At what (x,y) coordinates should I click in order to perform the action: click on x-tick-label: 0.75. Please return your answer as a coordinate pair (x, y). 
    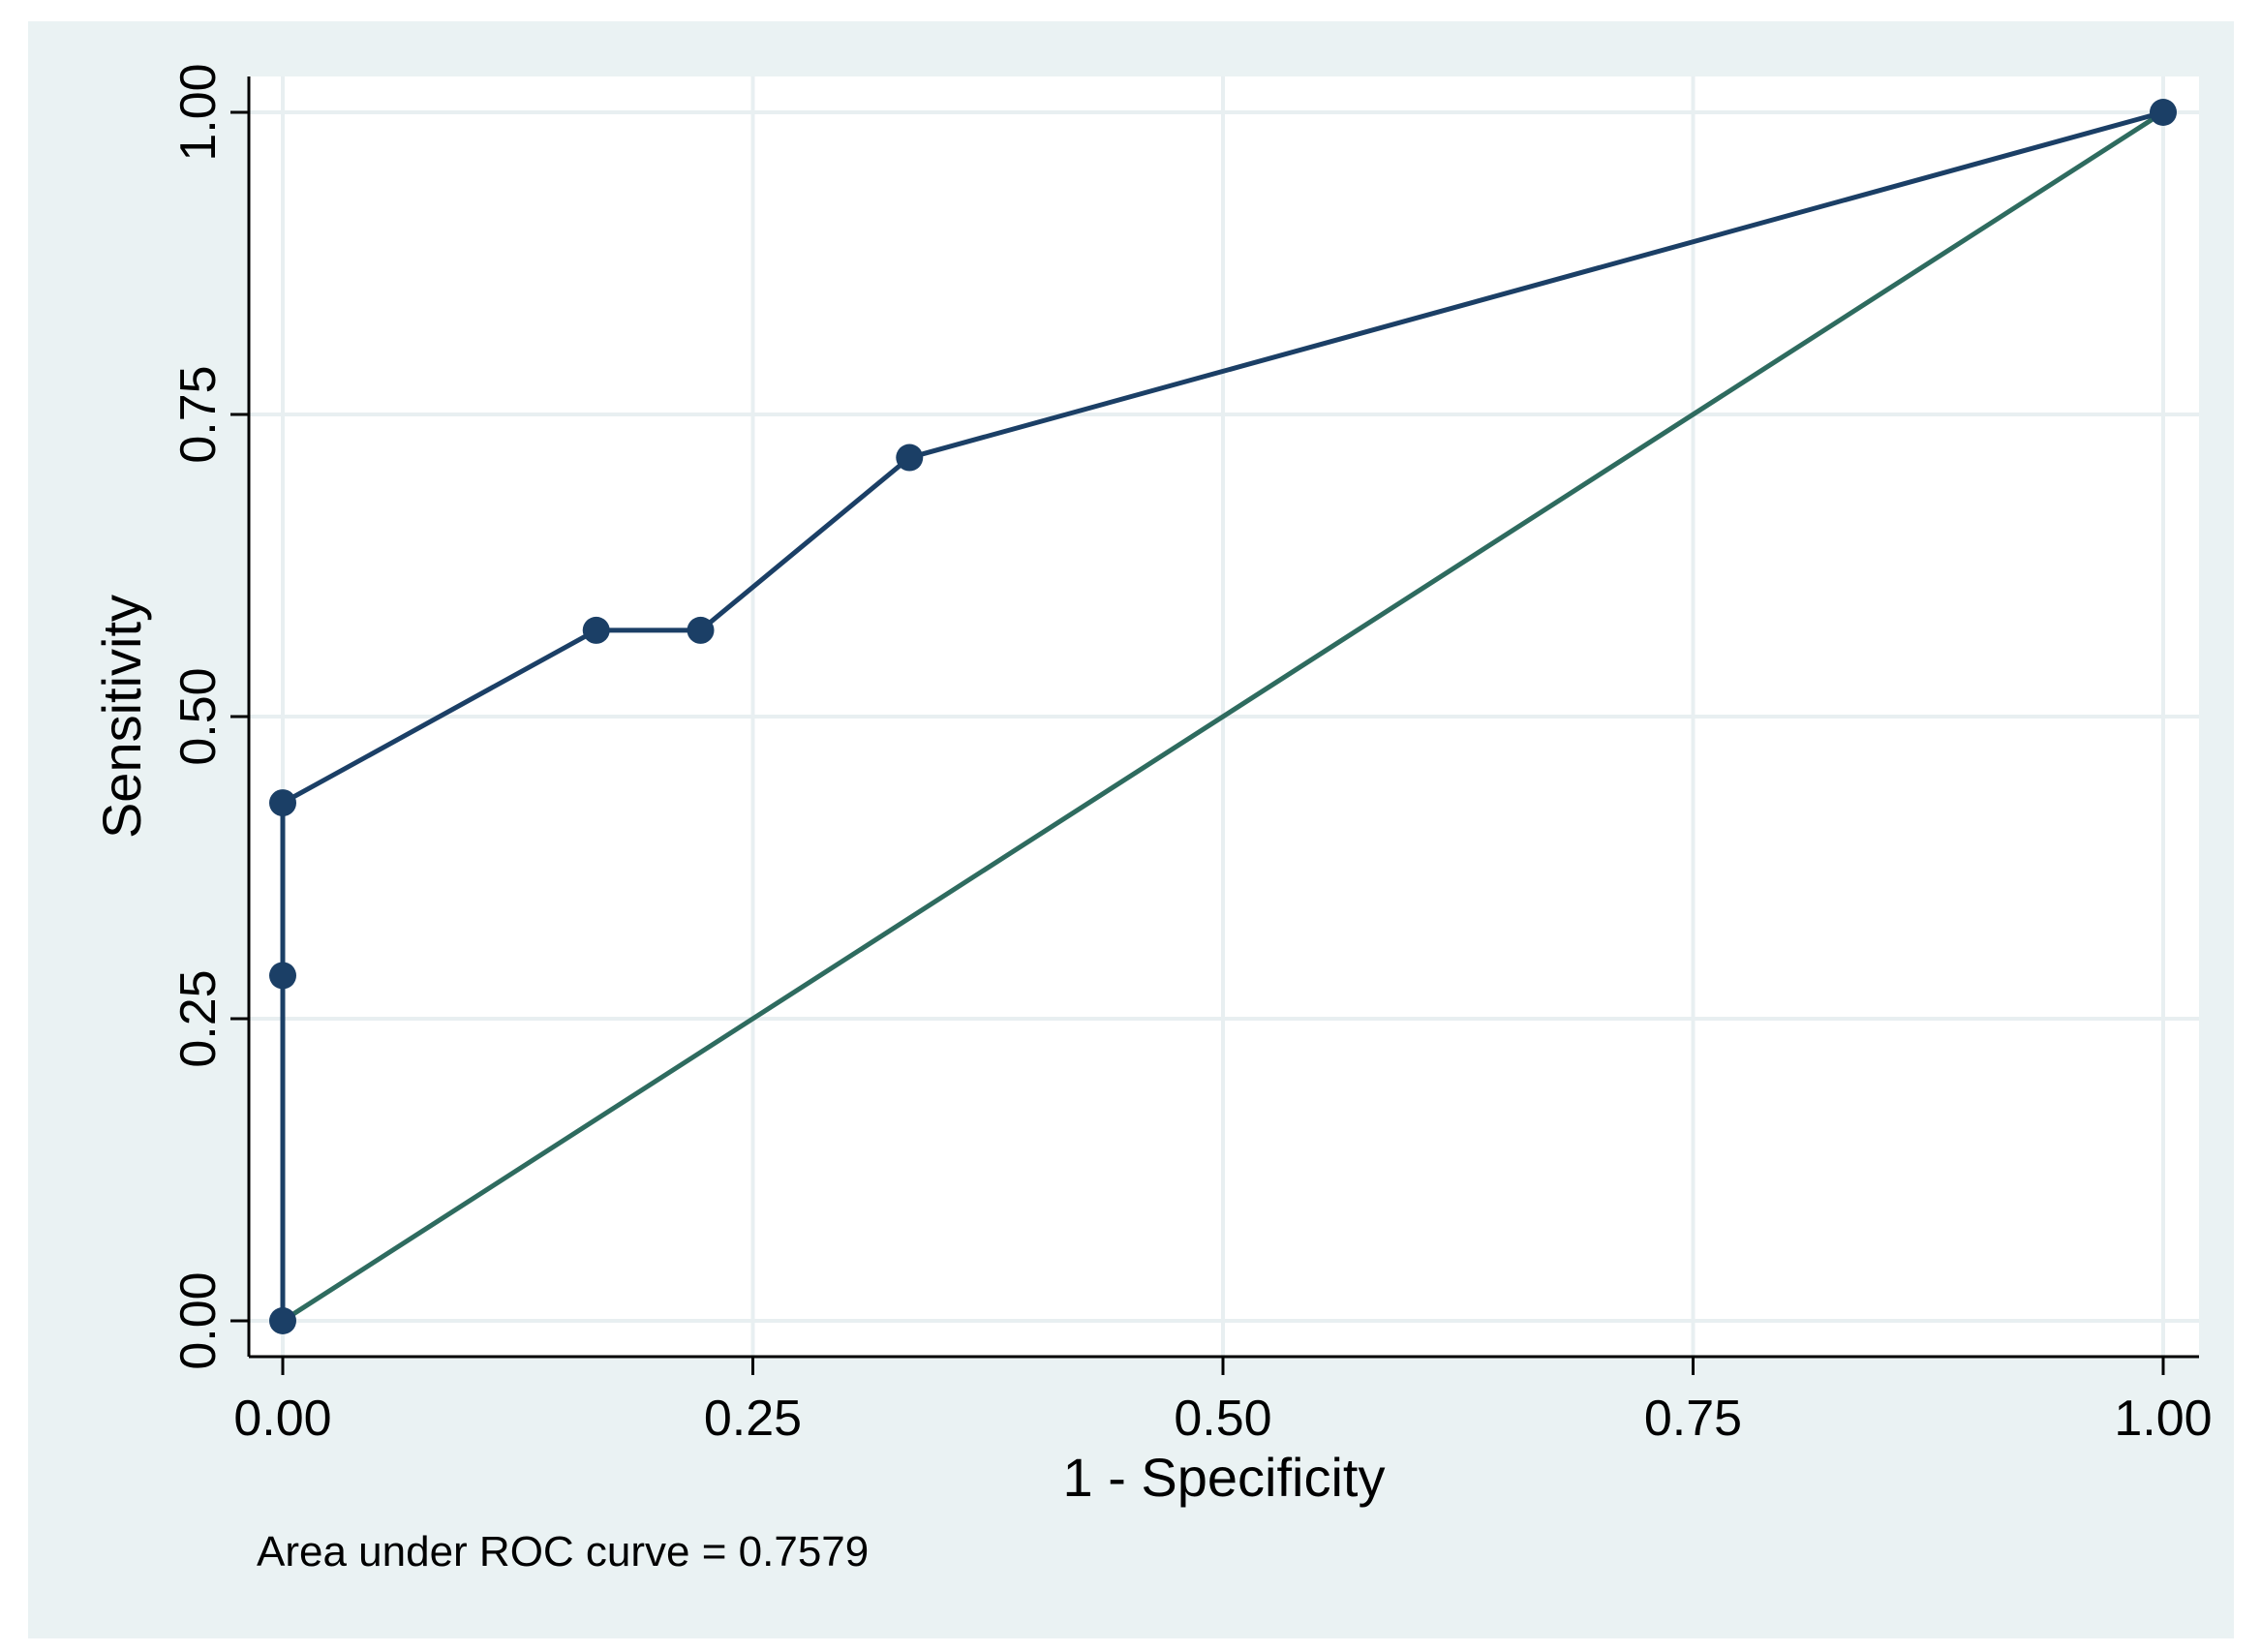
    Looking at the image, I should click on (1693, 1419).